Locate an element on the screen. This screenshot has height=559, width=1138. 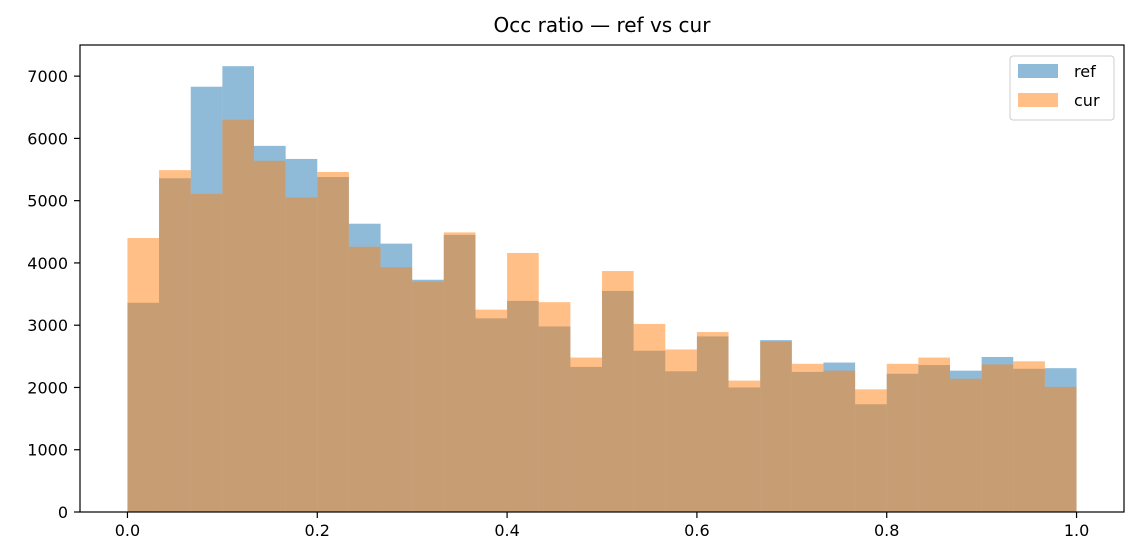
y-tick-label: 2000 is located at coordinates (47, 387).